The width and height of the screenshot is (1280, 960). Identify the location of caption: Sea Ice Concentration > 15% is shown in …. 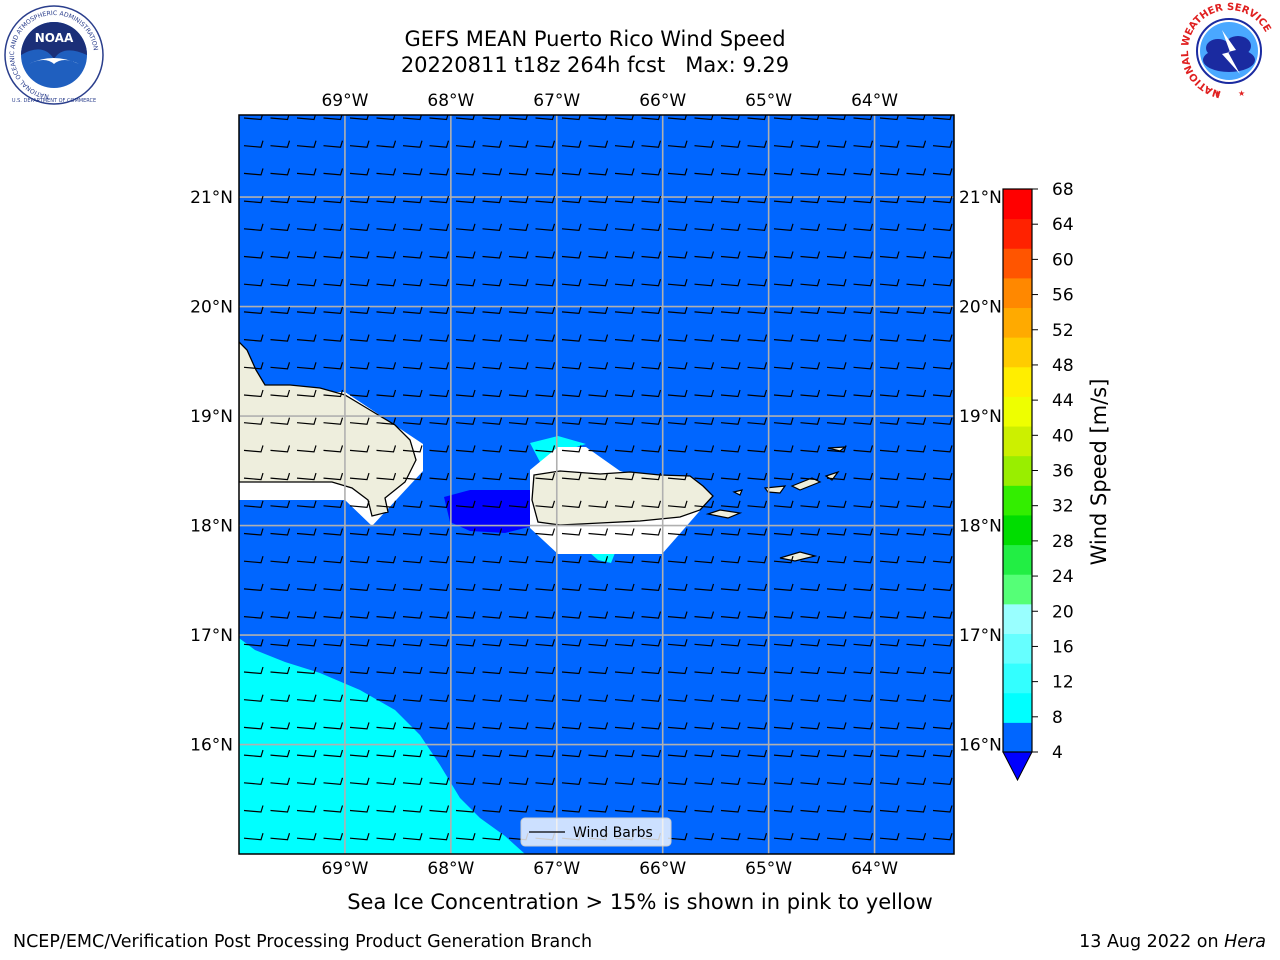
(640, 902).